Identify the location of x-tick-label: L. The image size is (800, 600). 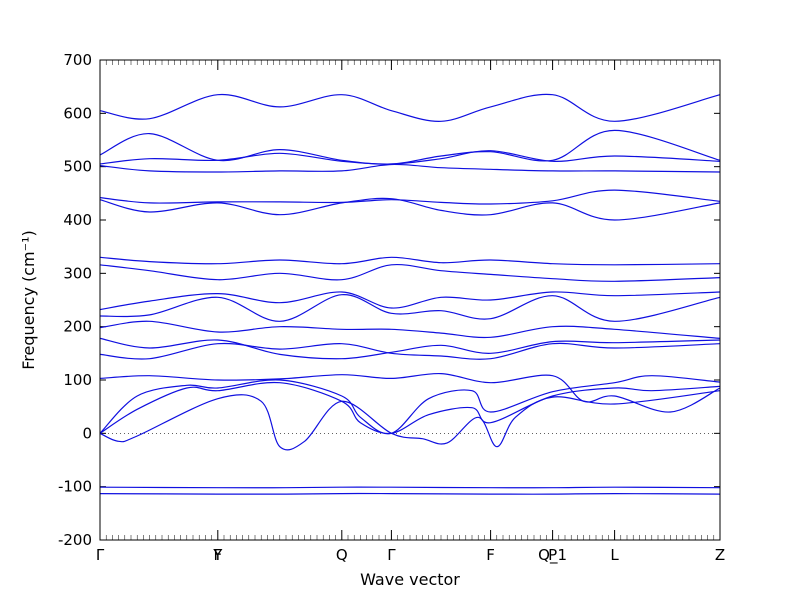
(614, 555).